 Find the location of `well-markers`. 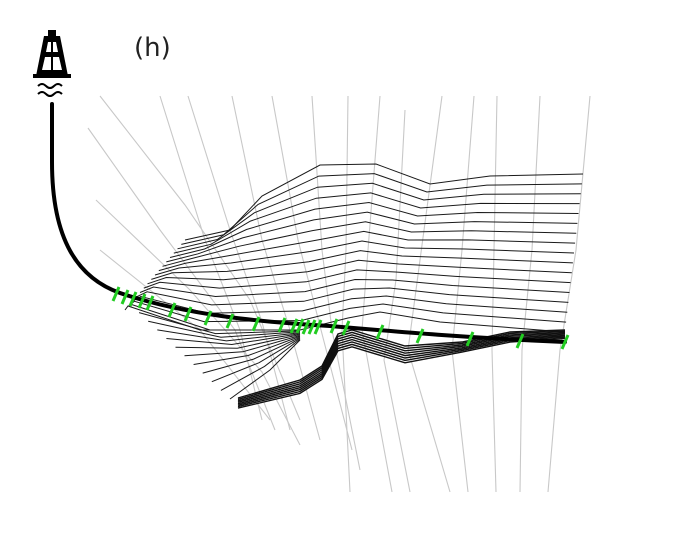

well-markers is located at coordinates (340, 318).